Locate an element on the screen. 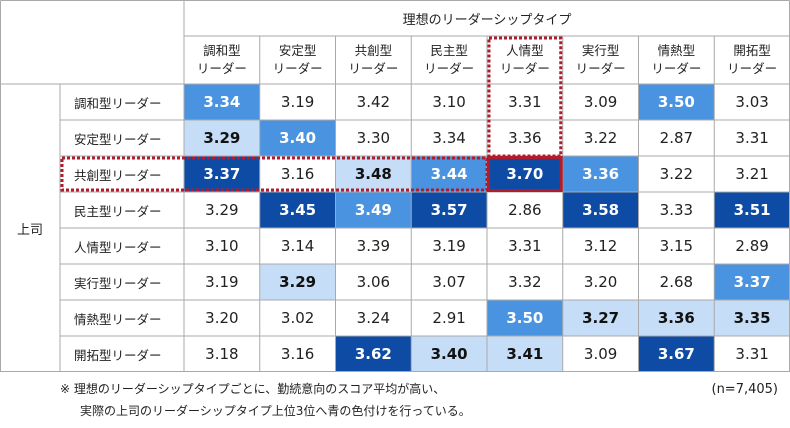 The height and width of the screenshot is (428, 790). column-header: 共創型 リーダー is located at coordinates (374, 60).